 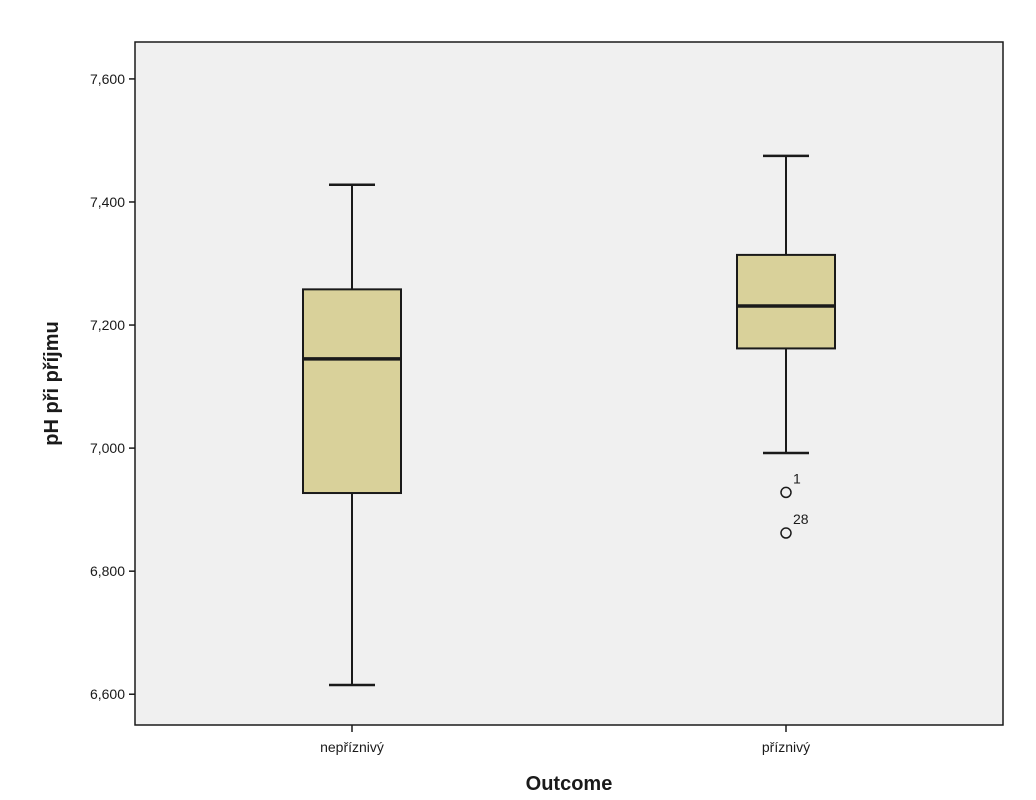 What do you see at coordinates (107, 448) in the screenshot?
I see `y-tick-label: 7,000` at bounding box center [107, 448].